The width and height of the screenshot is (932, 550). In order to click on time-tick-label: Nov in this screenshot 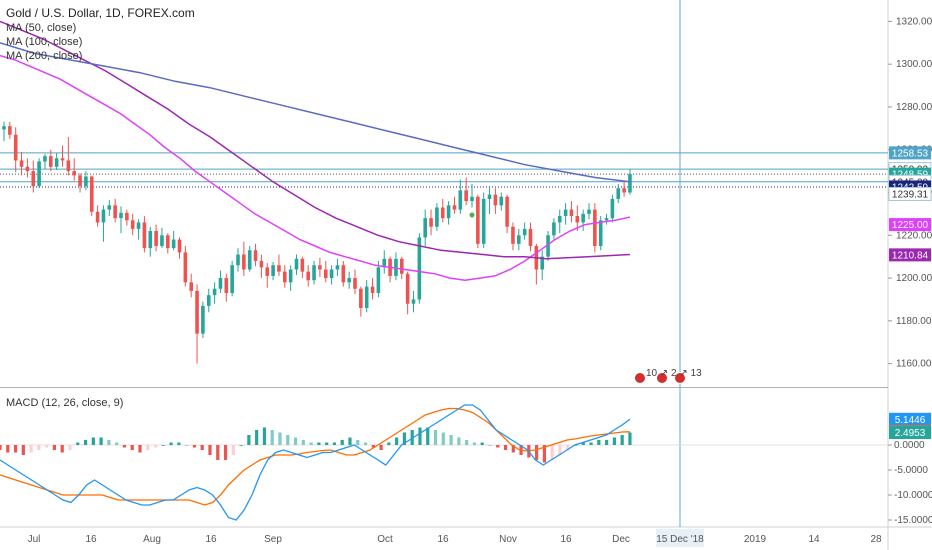, I will do `click(508, 539)`.